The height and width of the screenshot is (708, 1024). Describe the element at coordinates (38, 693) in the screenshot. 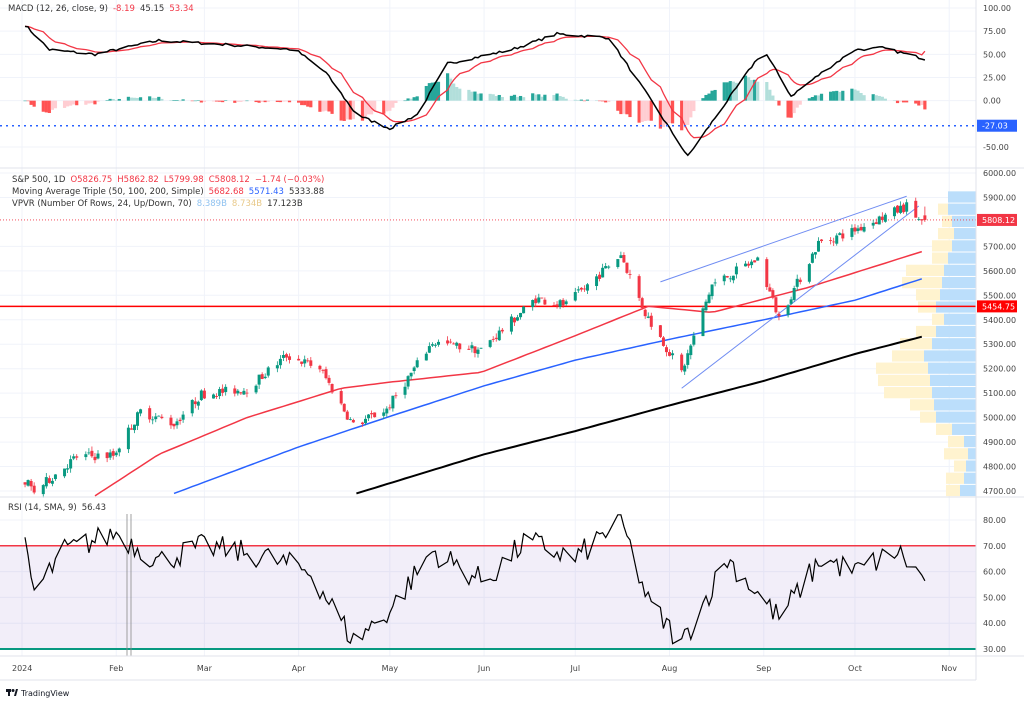

I see `tradingview-logo: TradingView` at that location.